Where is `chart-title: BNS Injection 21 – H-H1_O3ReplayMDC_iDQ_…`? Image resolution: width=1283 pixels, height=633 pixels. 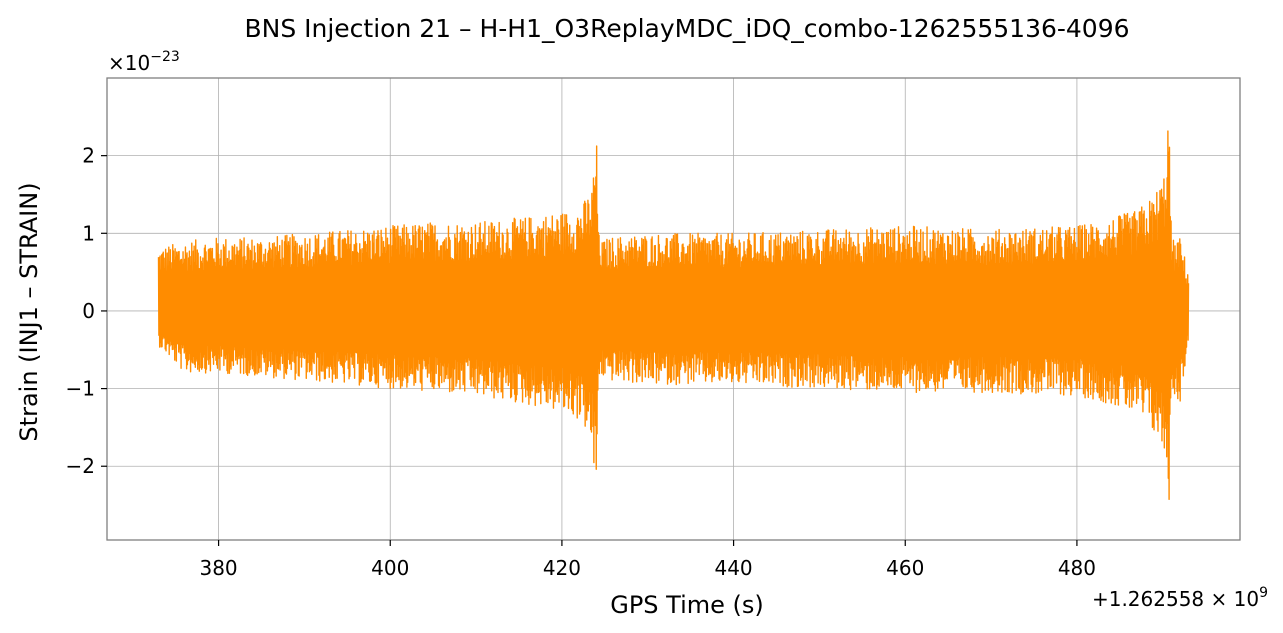
chart-title: BNS Injection 21 – H-H1_O3ReplayMDC_iDQ_… is located at coordinates (686, 28).